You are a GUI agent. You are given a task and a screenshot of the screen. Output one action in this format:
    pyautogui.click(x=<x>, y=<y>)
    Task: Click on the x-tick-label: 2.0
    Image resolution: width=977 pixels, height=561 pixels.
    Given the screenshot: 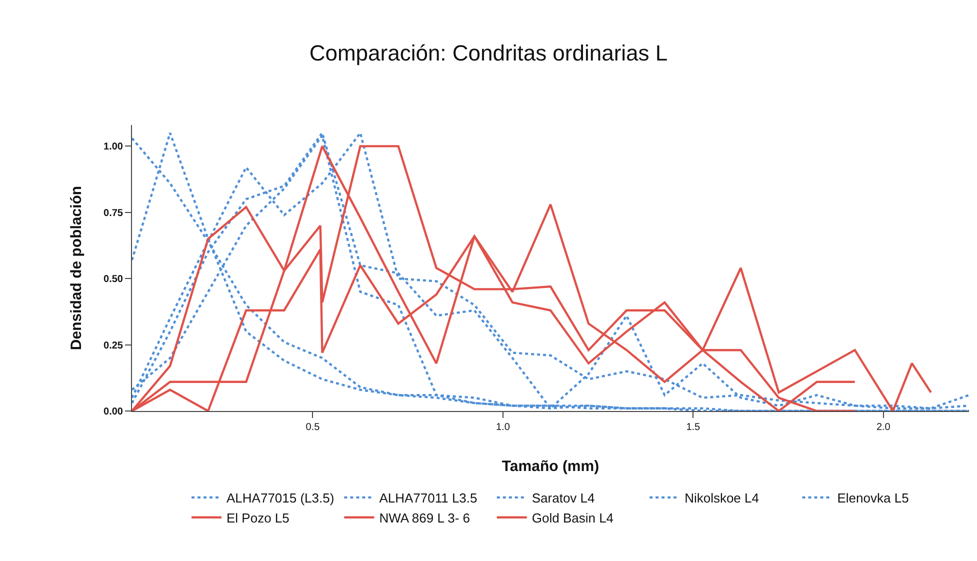 What is the action you would take?
    pyautogui.click(x=883, y=427)
    